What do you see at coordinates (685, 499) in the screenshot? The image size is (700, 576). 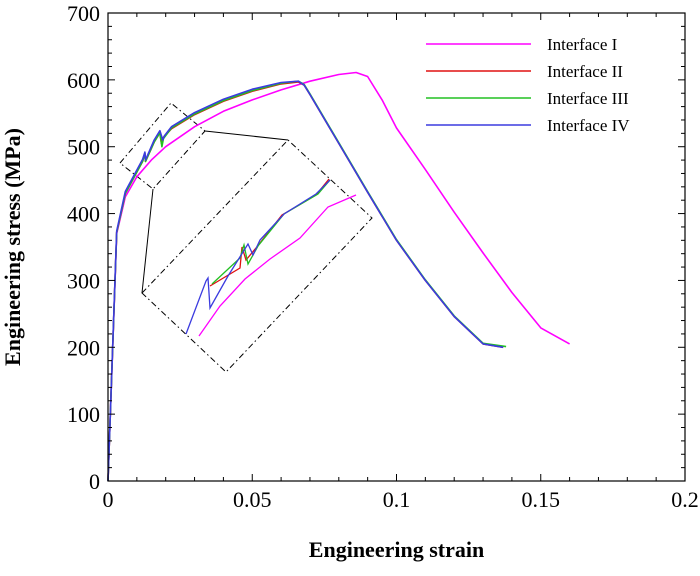 I see `x-tick-label: 0.2` at bounding box center [685, 499].